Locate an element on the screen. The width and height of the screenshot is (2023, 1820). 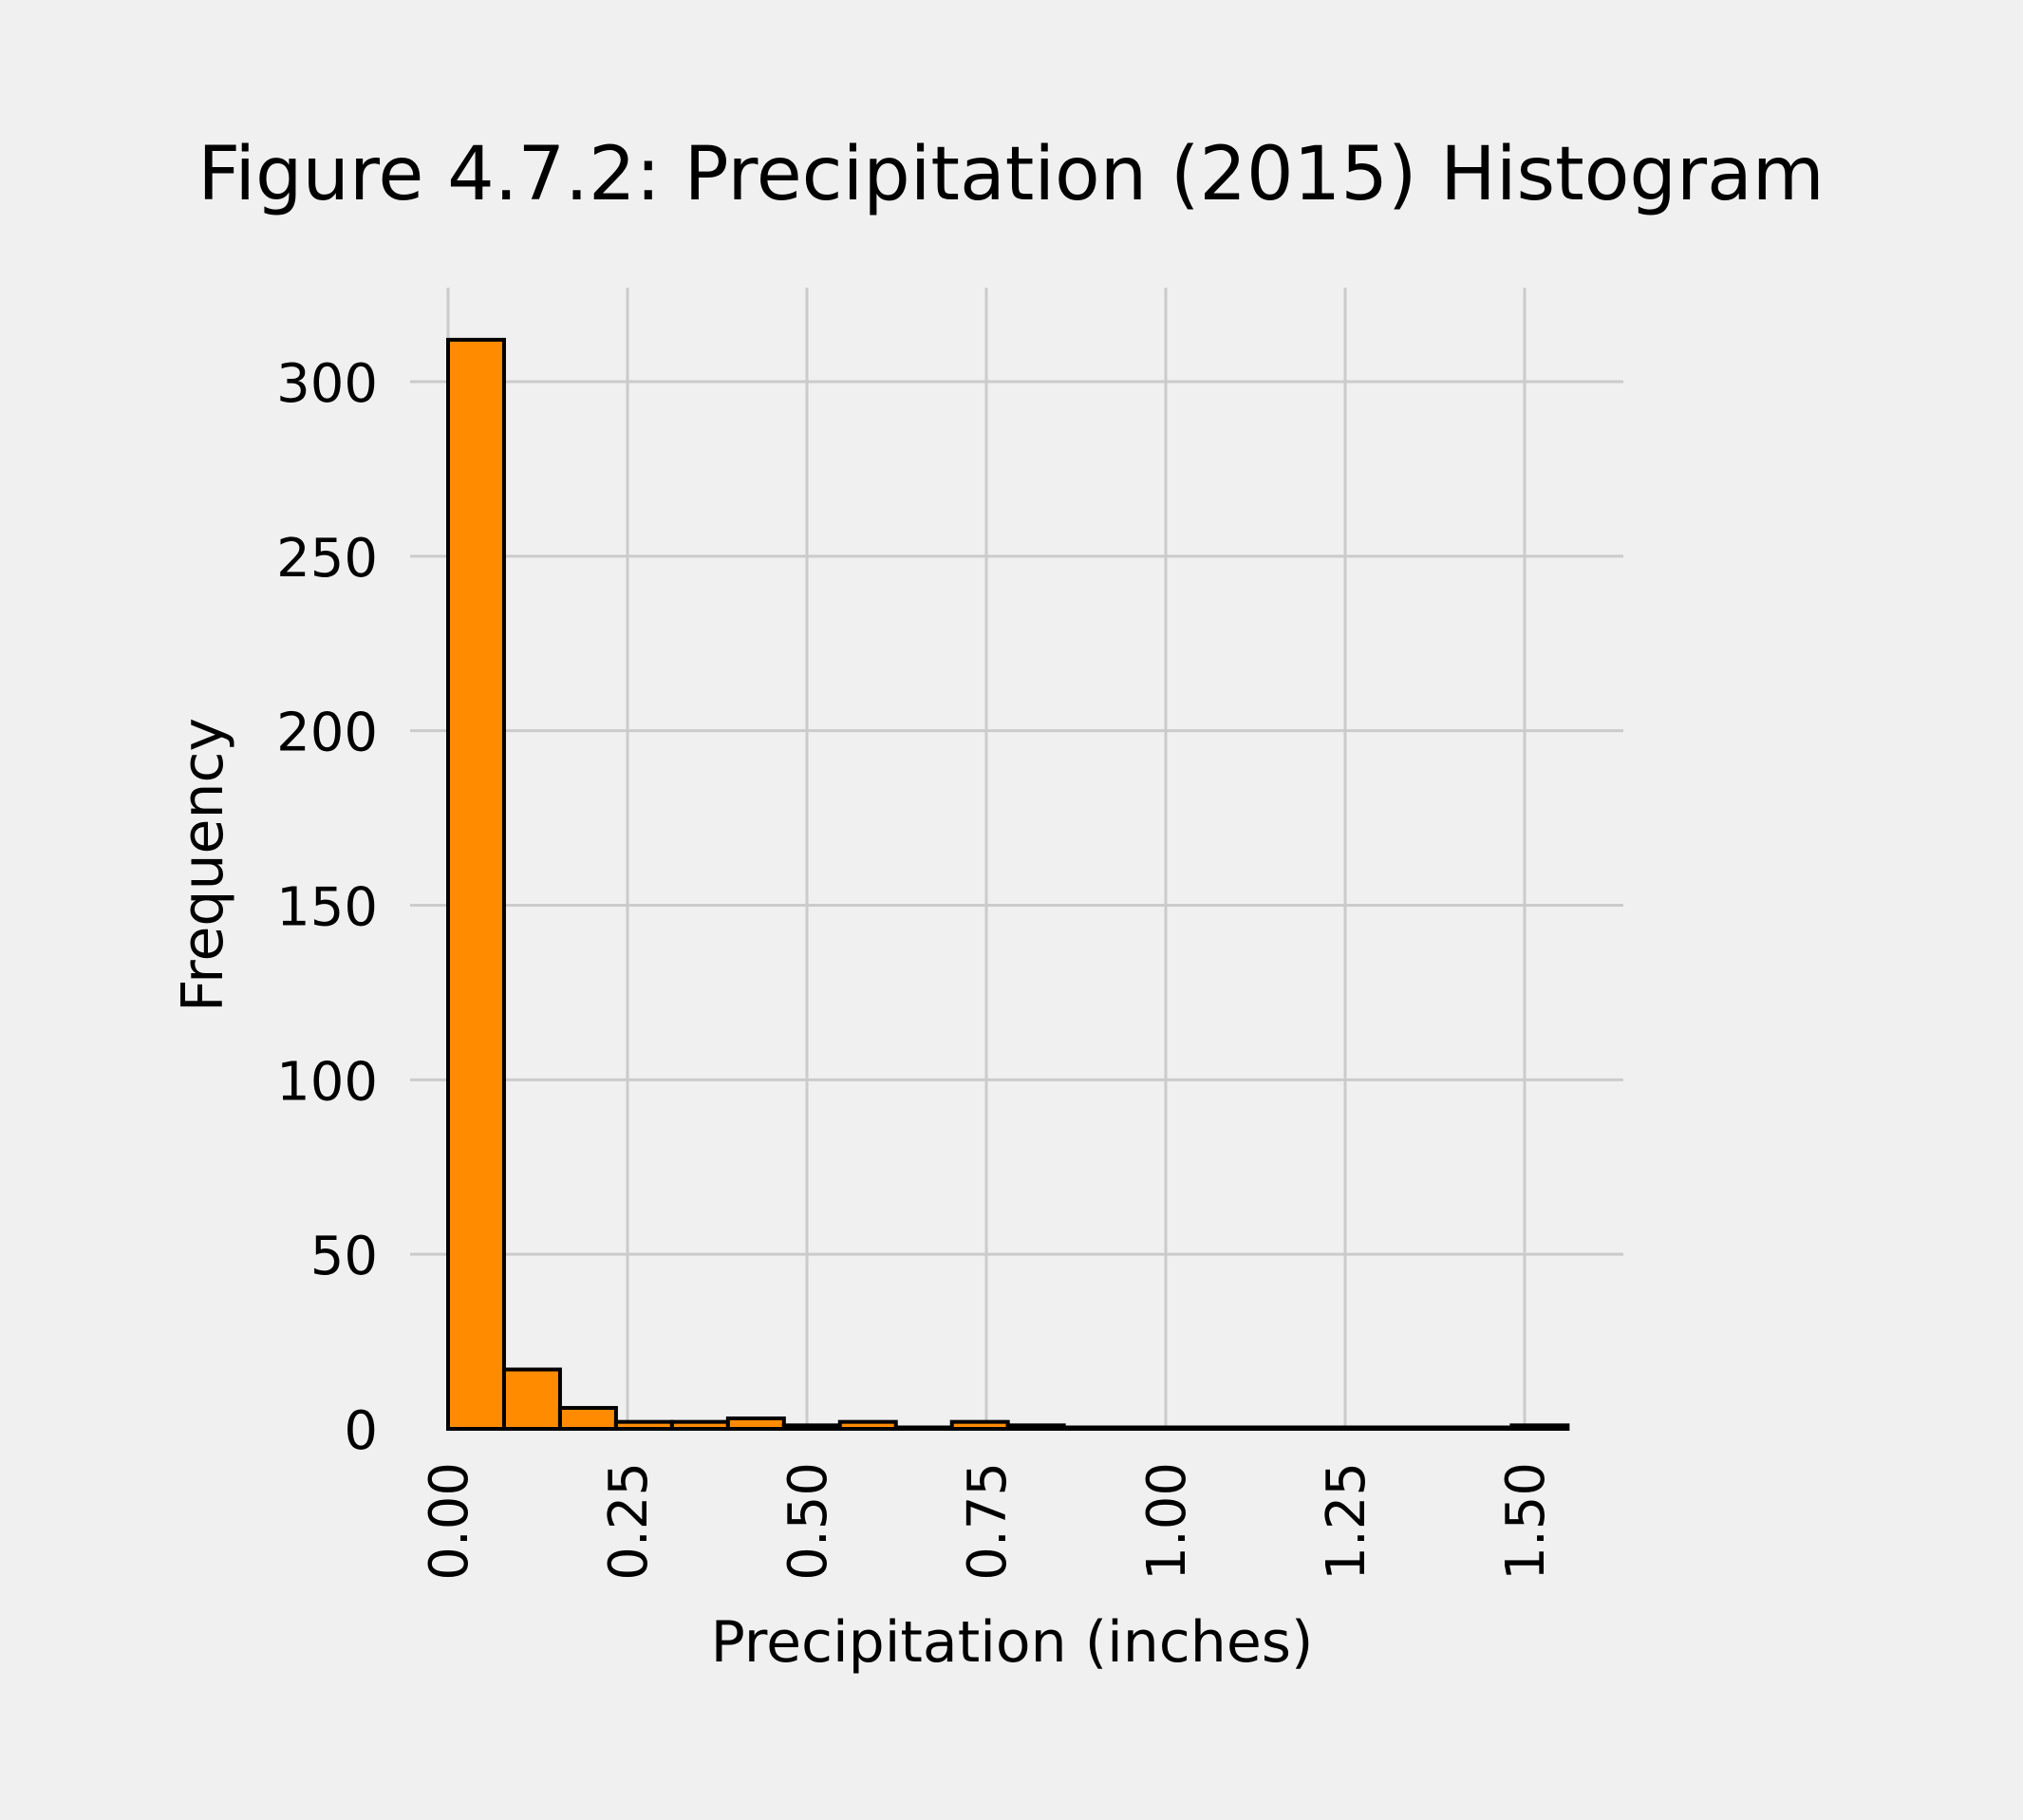
x-tick-label: 0.50 is located at coordinates (808, 1521).